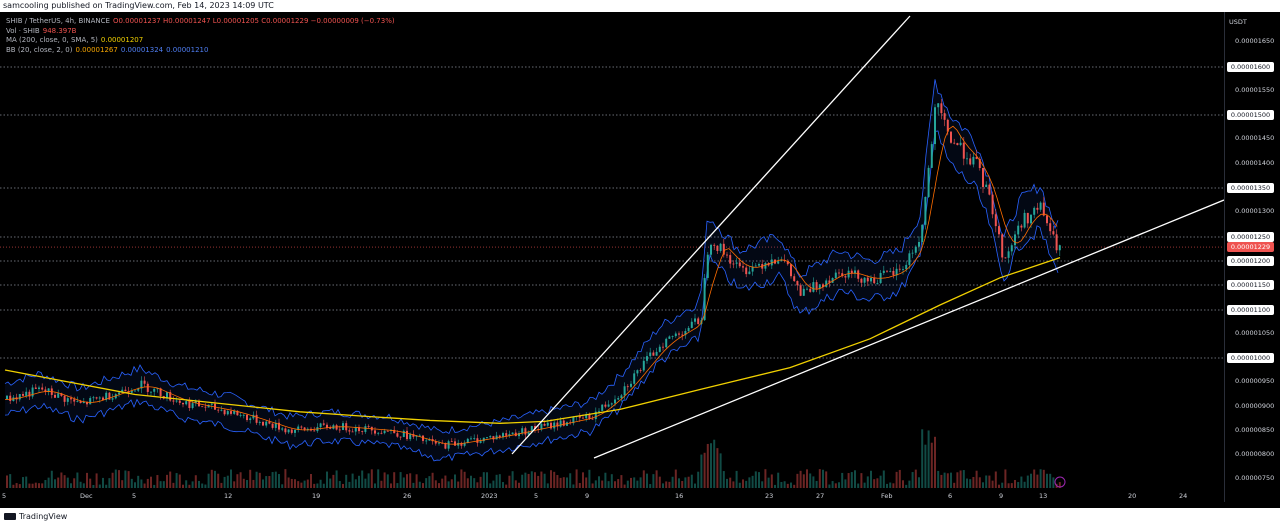 This screenshot has width=1280, height=526. What do you see at coordinates (39, 49) in the screenshot?
I see `bb-label: BB (20, close, 2, 0)` at bounding box center [39, 49].